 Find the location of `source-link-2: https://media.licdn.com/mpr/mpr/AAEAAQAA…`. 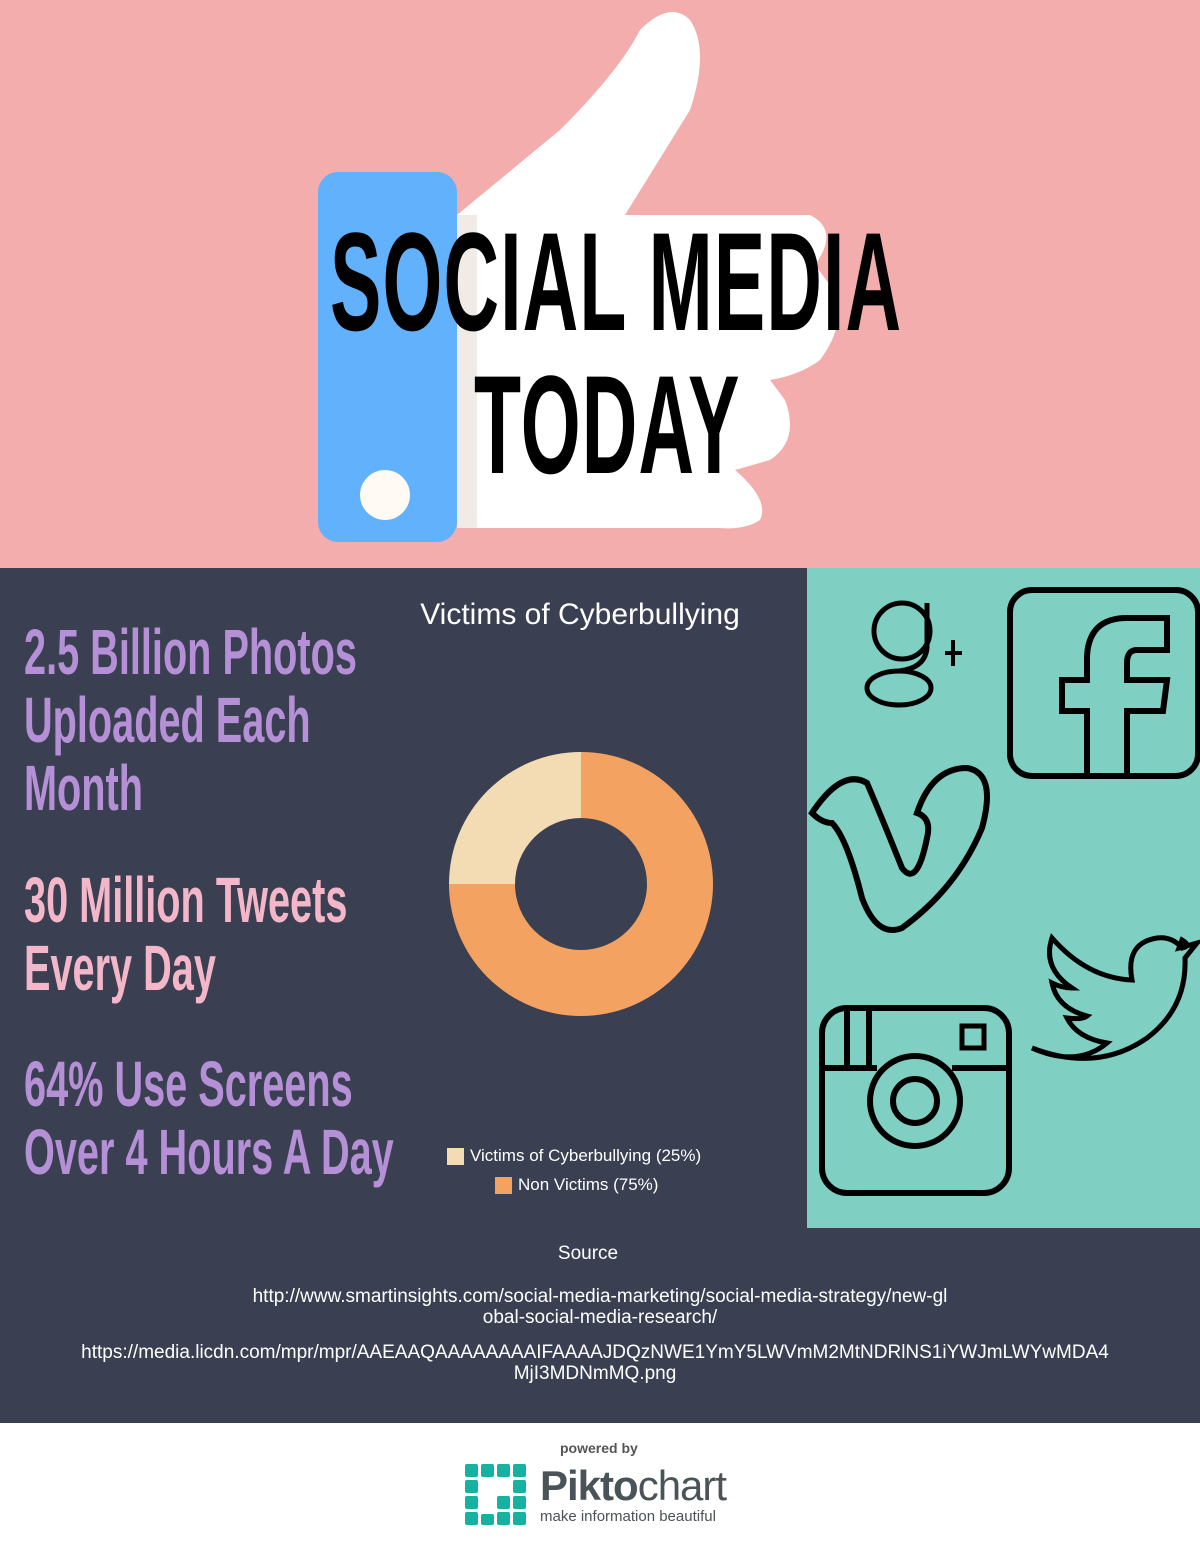

source-link-2: https://media.licdn.com/mpr/mpr/AAEAAQAA… is located at coordinates (595, 1363).